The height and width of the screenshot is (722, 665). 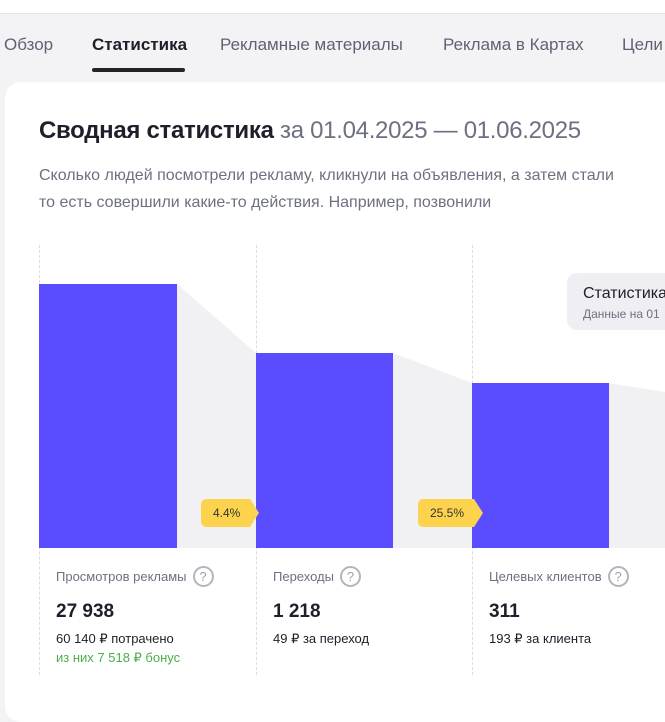 What do you see at coordinates (621, 314) in the screenshot?
I see `tooltip-note: Данные на 01` at bounding box center [621, 314].